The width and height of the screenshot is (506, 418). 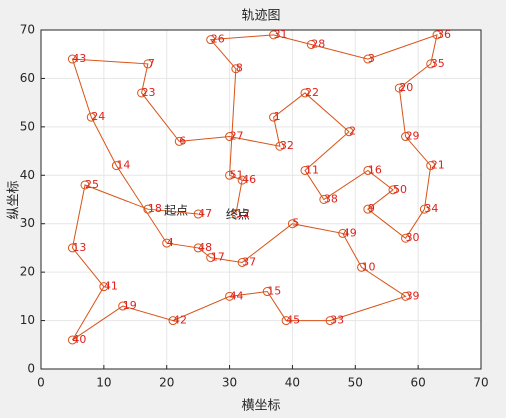 What do you see at coordinates (350, 232) in the screenshot?
I see `point-label: 49` at bounding box center [350, 232].